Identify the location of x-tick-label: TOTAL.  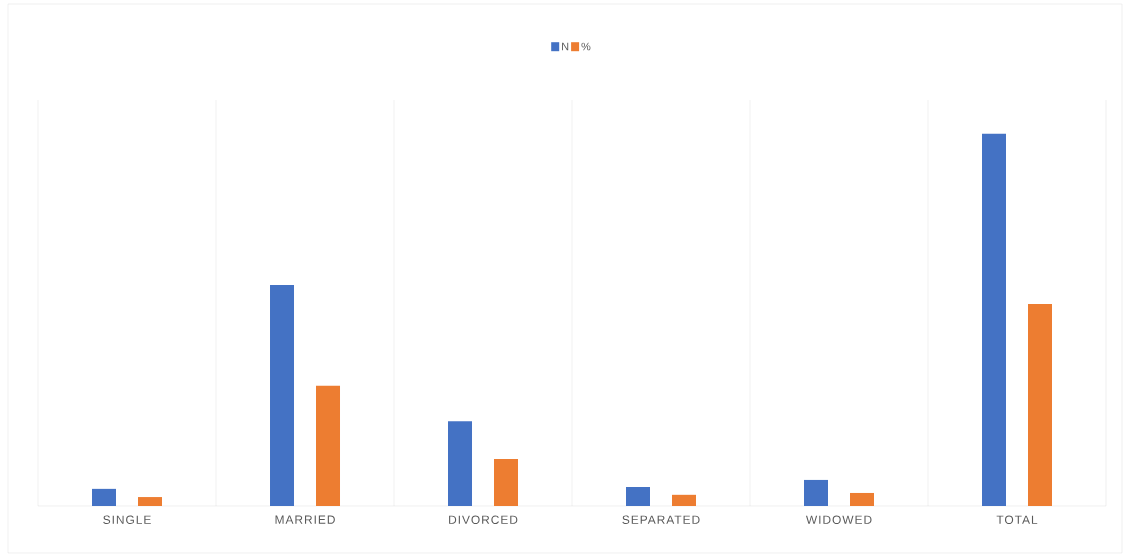
(1017, 519).